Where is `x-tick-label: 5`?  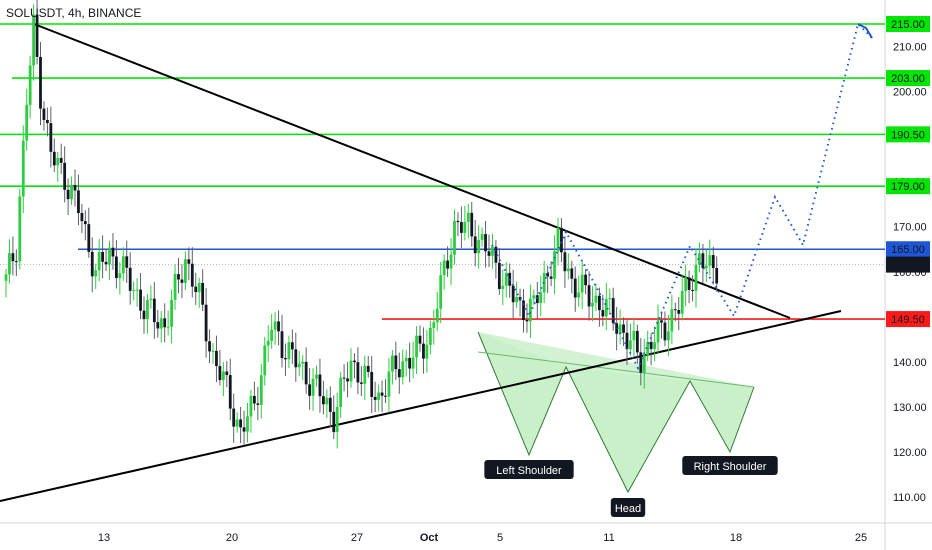
x-tick-label: 5 is located at coordinates (500, 538).